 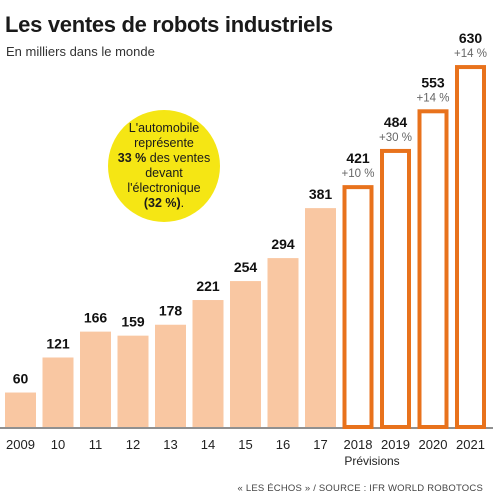 What do you see at coordinates (58, 343) in the screenshot?
I see `value-label-10: 121` at bounding box center [58, 343].